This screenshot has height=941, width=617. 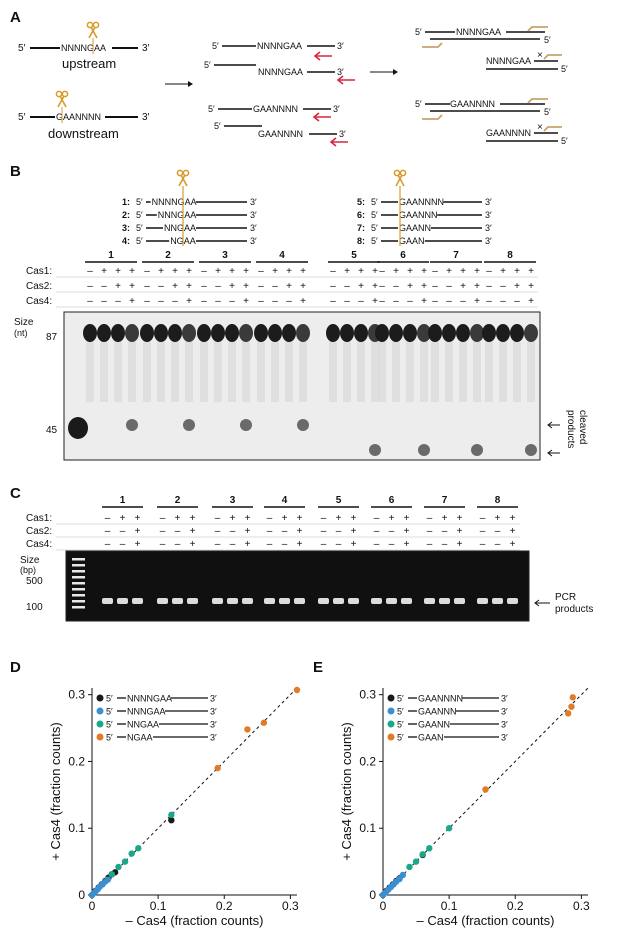 What do you see at coordinates (194, 791) in the screenshot?
I see `identity-line` at bounding box center [194, 791].